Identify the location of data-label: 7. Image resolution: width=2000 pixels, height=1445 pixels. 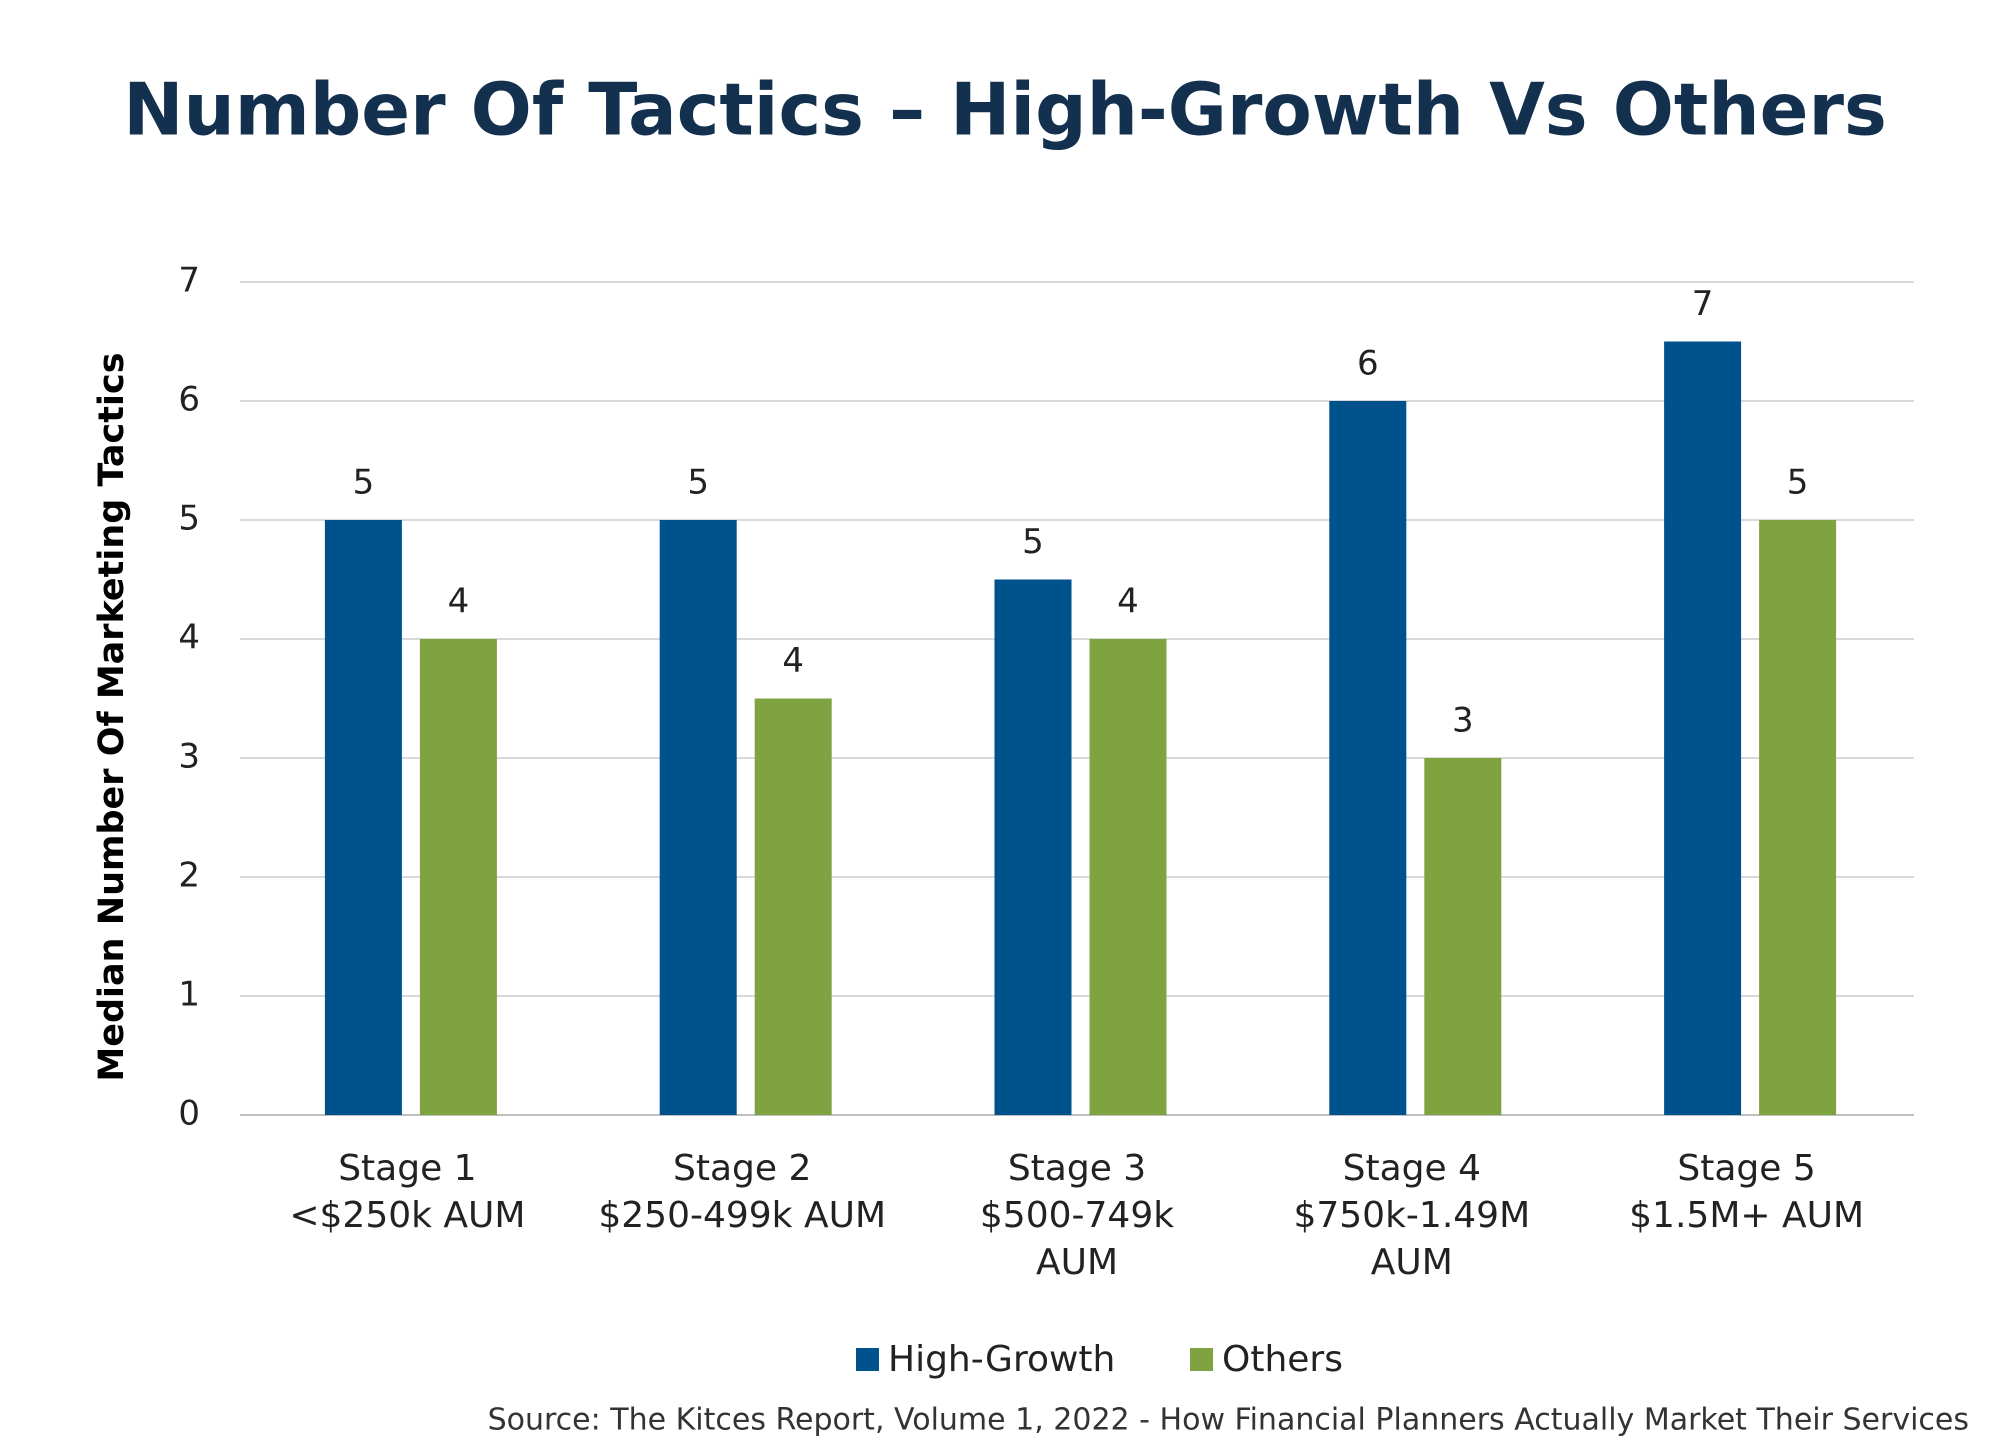
(1703, 304).